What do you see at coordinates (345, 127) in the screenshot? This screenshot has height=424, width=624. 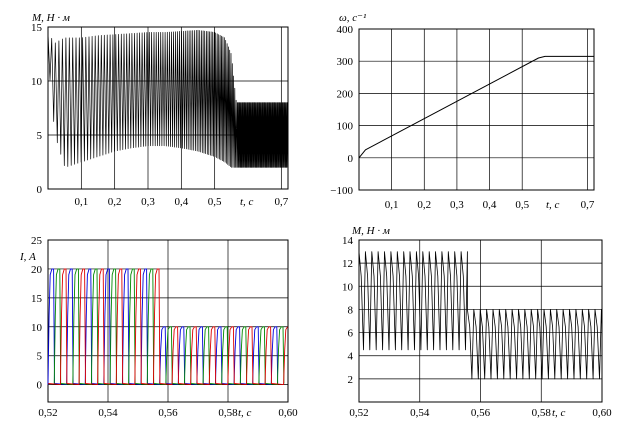 I see `y-tick-label: 100` at bounding box center [345, 127].